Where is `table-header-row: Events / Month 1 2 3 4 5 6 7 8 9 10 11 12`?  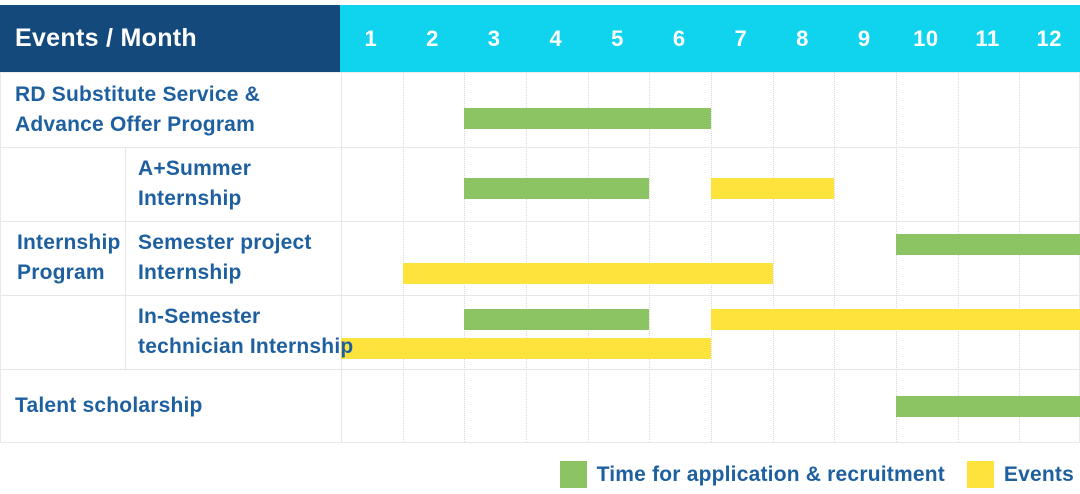 table-header-row: Events / Month 1 2 3 4 5 6 7 8 9 10 11 12 is located at coordinates (540, 38).